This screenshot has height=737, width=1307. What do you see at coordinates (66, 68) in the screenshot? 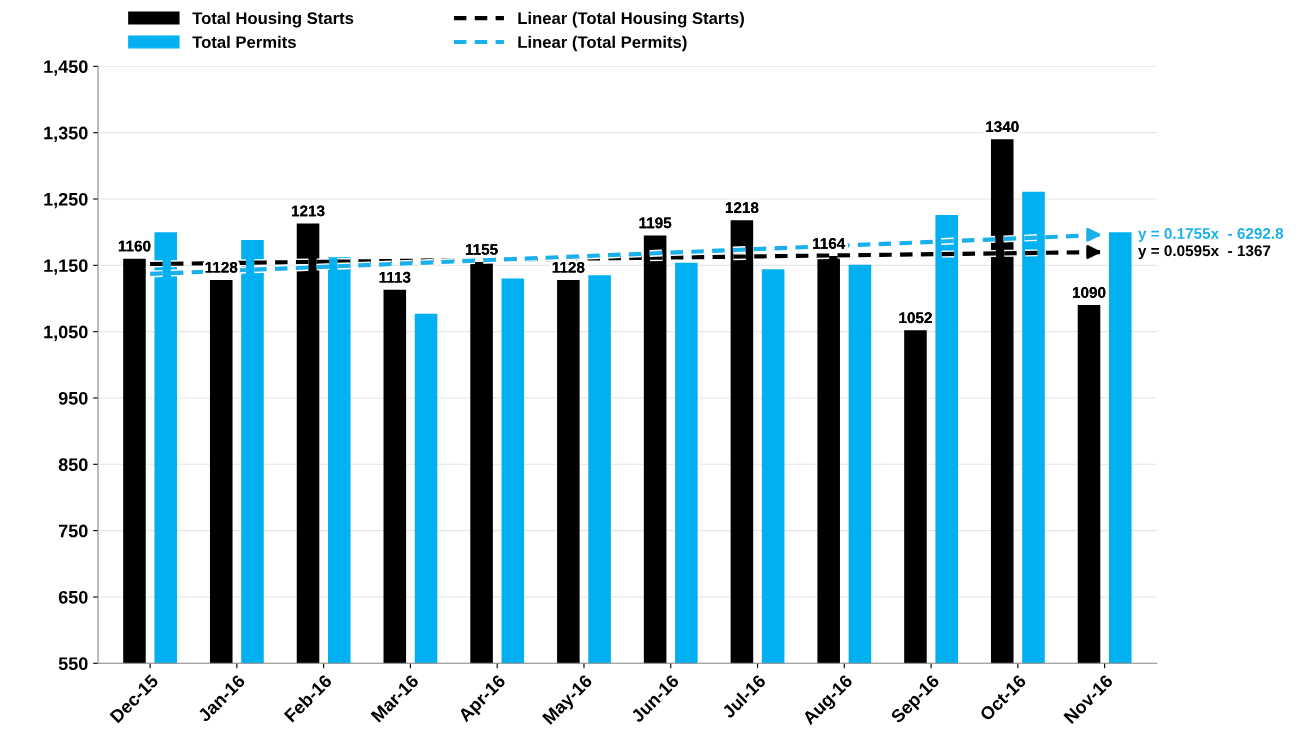
I see `y-tick-label: 1,450` at bounding box center [66, 68].